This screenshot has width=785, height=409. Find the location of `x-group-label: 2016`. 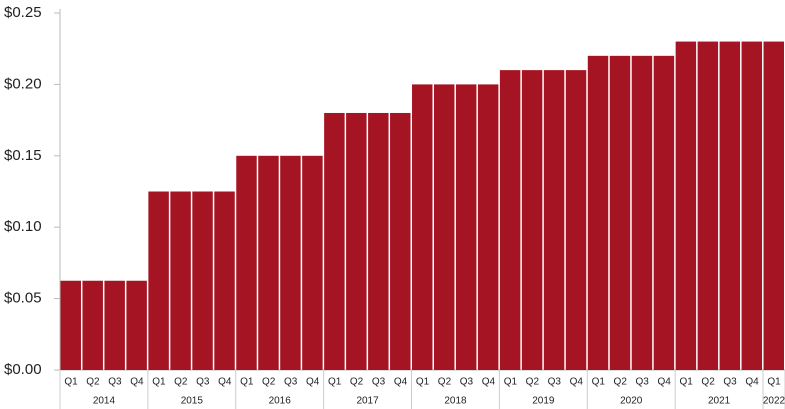

x-group-label: 2016 is located at coordinates (280, 401).